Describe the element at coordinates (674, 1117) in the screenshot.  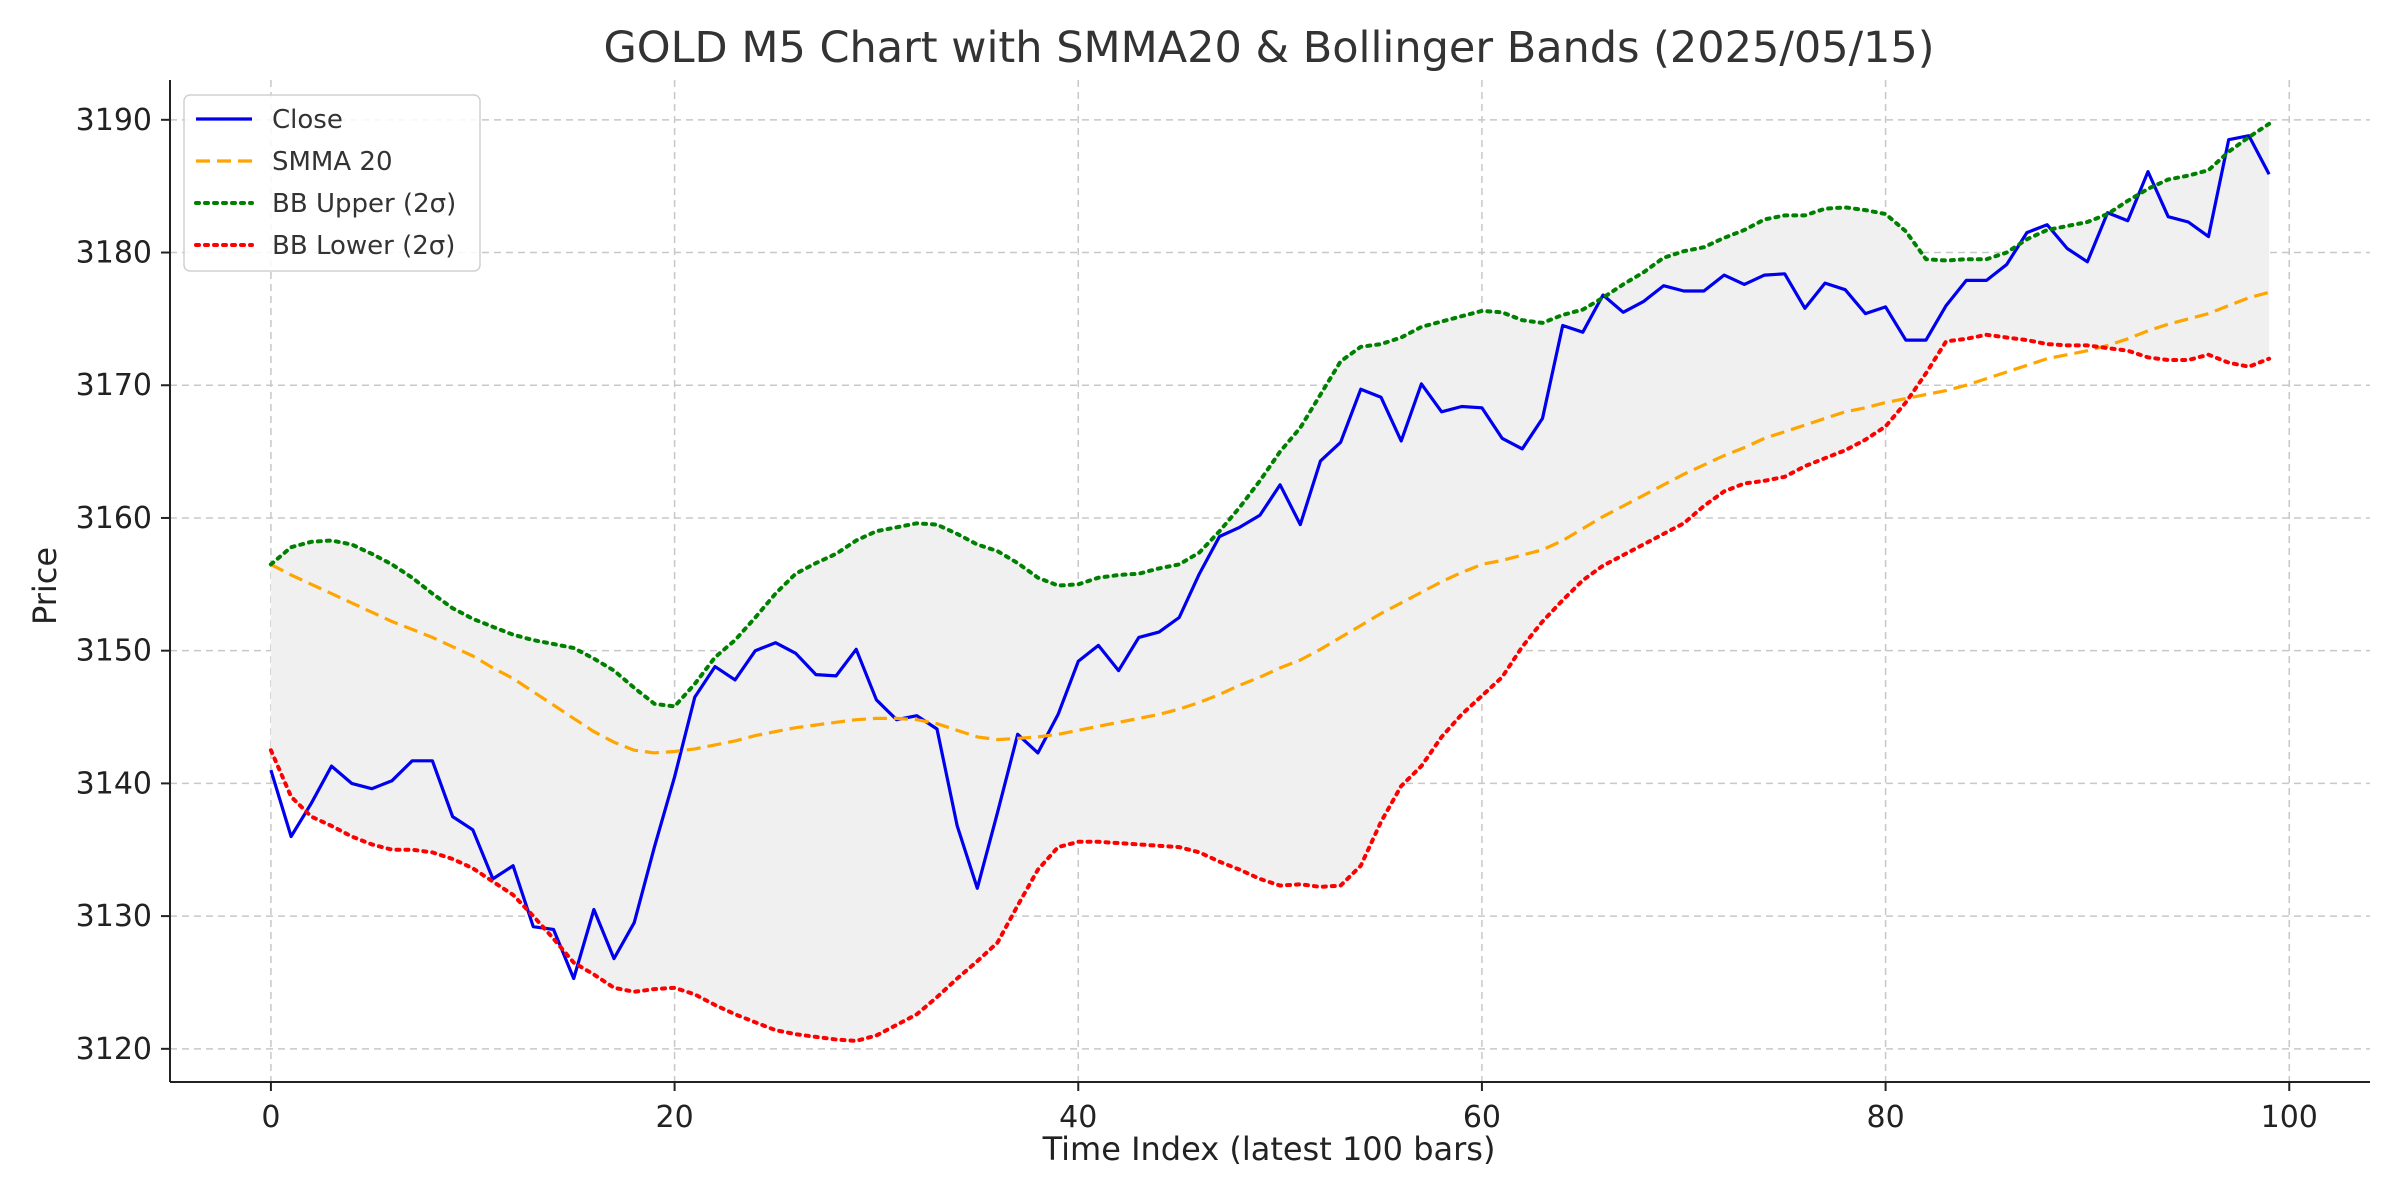
I see `x-tick-label: 20` at that location.